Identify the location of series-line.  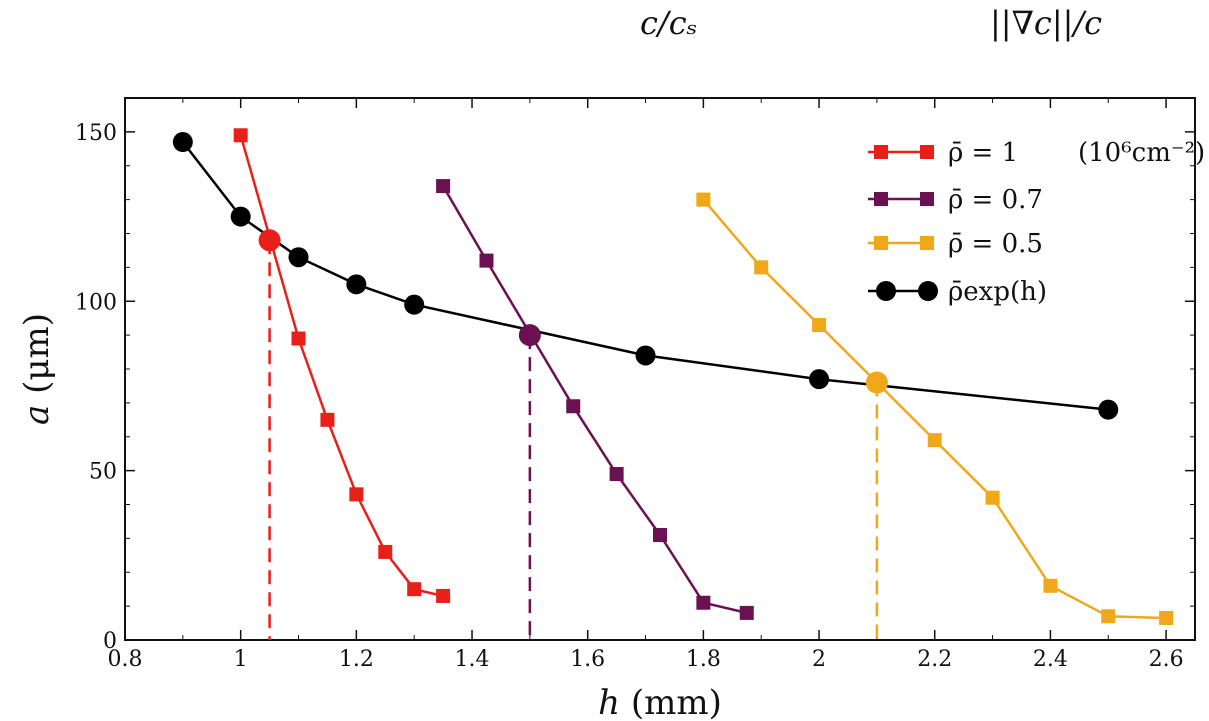
(341, 366).